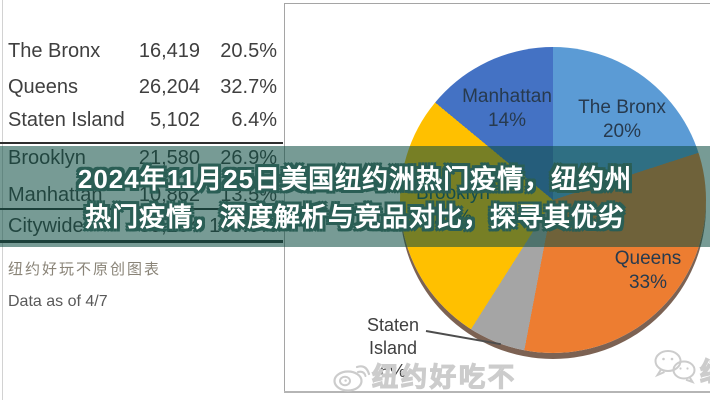 This screenshot has height=400, width=710. I want to click on slice-name-line: Staten, so click(393, 325).